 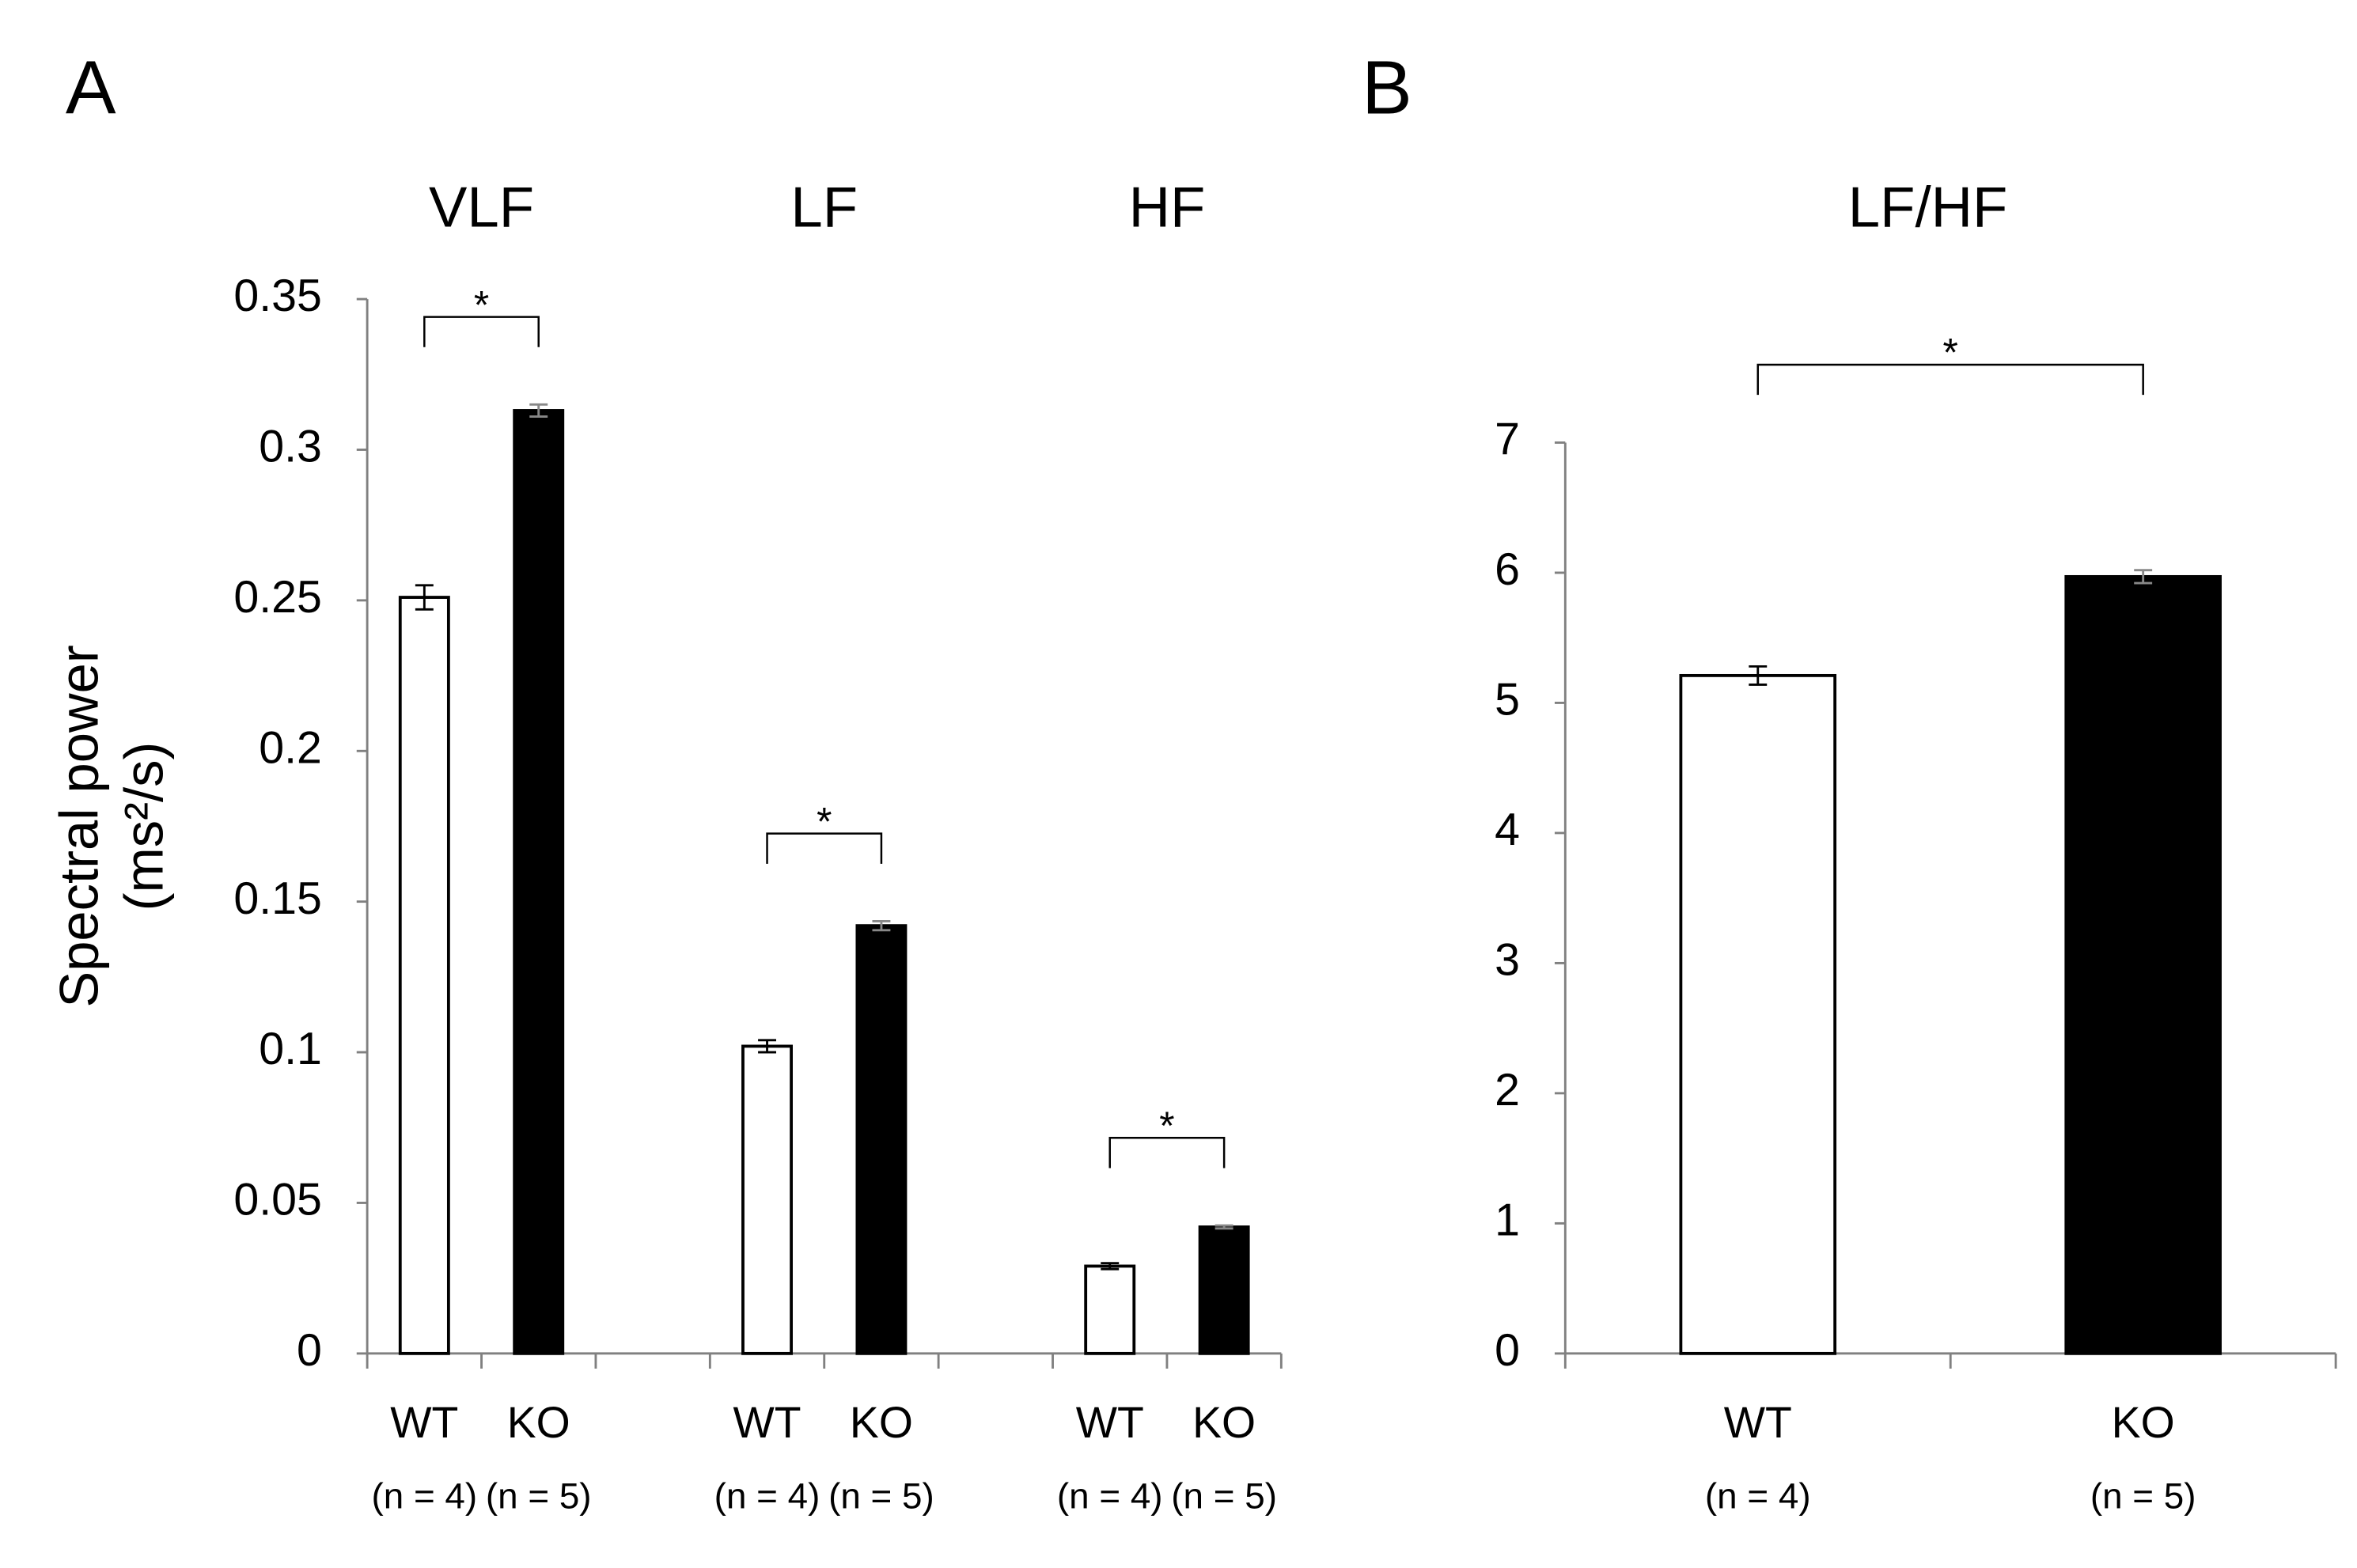 What do you see at coordinates (482, 207) in the screenshot?
I see `group-title: VLF` at bounding box center [482, 207].